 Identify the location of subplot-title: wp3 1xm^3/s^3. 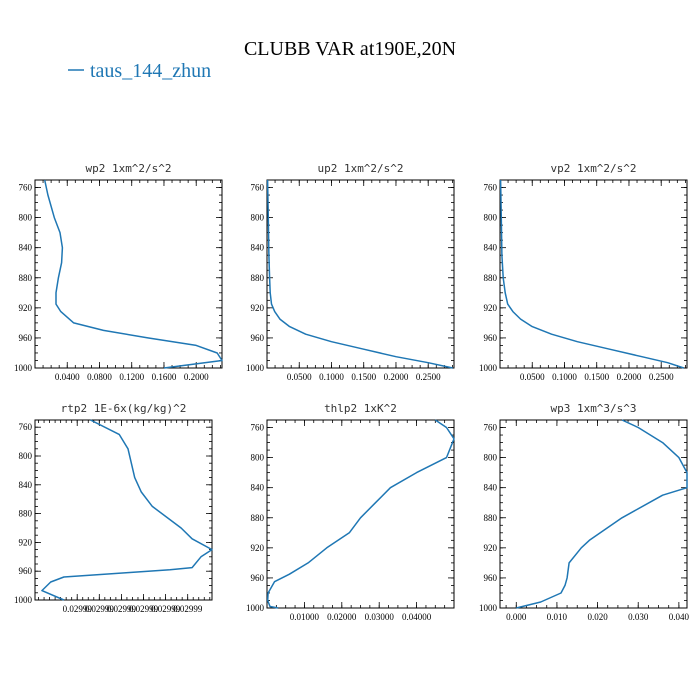
(593, 408).